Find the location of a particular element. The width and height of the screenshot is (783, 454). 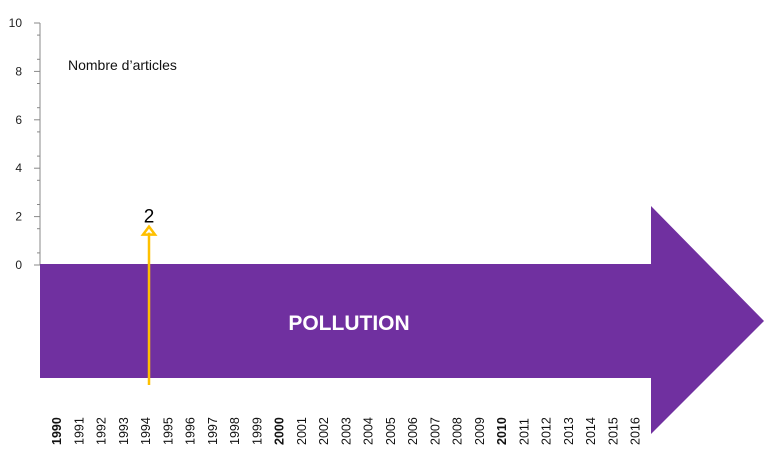

data-label: 2 is located at coordinates (149, 217).